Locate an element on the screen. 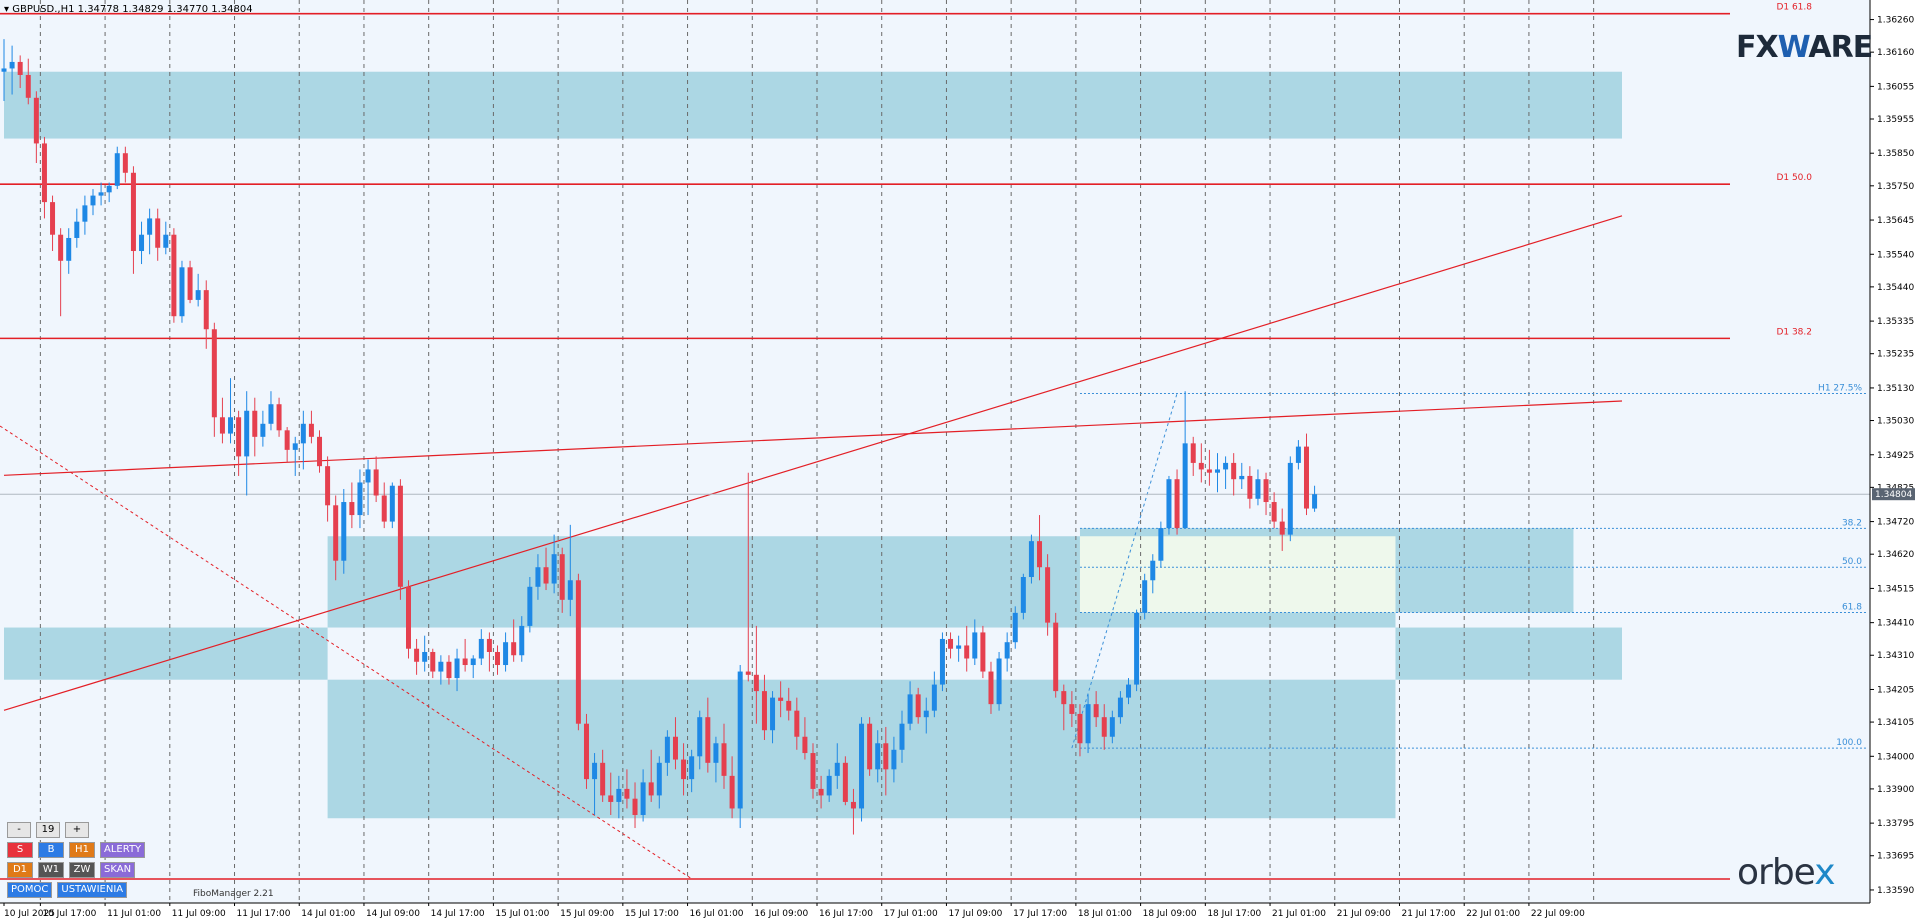 The image size is (1915, 923). y-tick-label: 1.34720 is located at coordinates (1895, 523).